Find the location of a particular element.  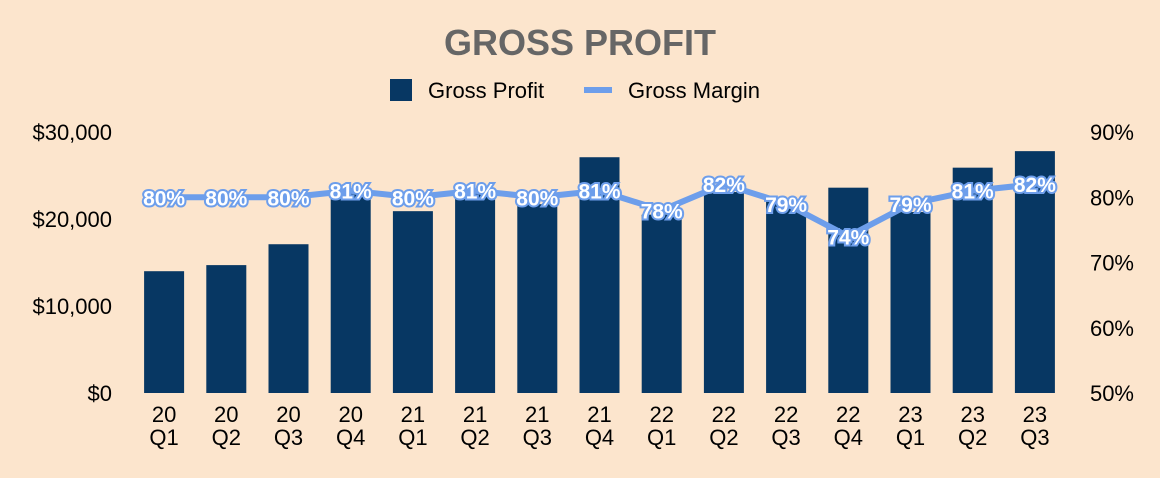

y-left-tick-label: $30,000 is located at coordinates (72, 132).